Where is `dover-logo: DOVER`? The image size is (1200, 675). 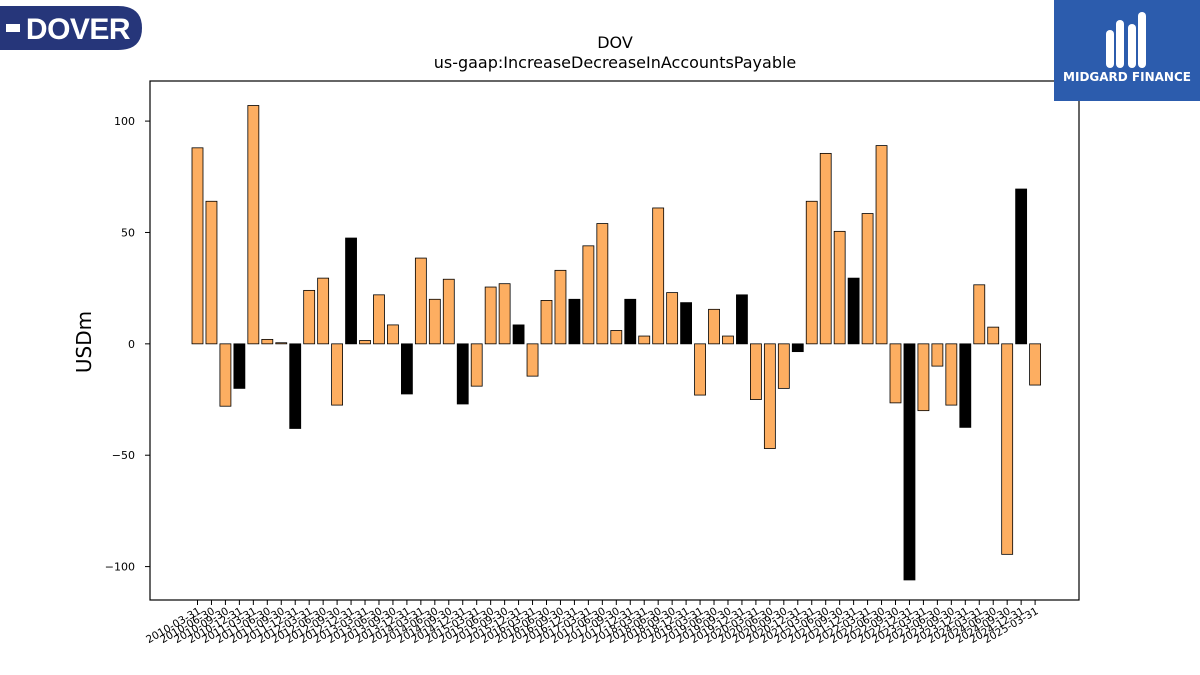 dover-logo: DOVER is located at coordinates (75, 28).